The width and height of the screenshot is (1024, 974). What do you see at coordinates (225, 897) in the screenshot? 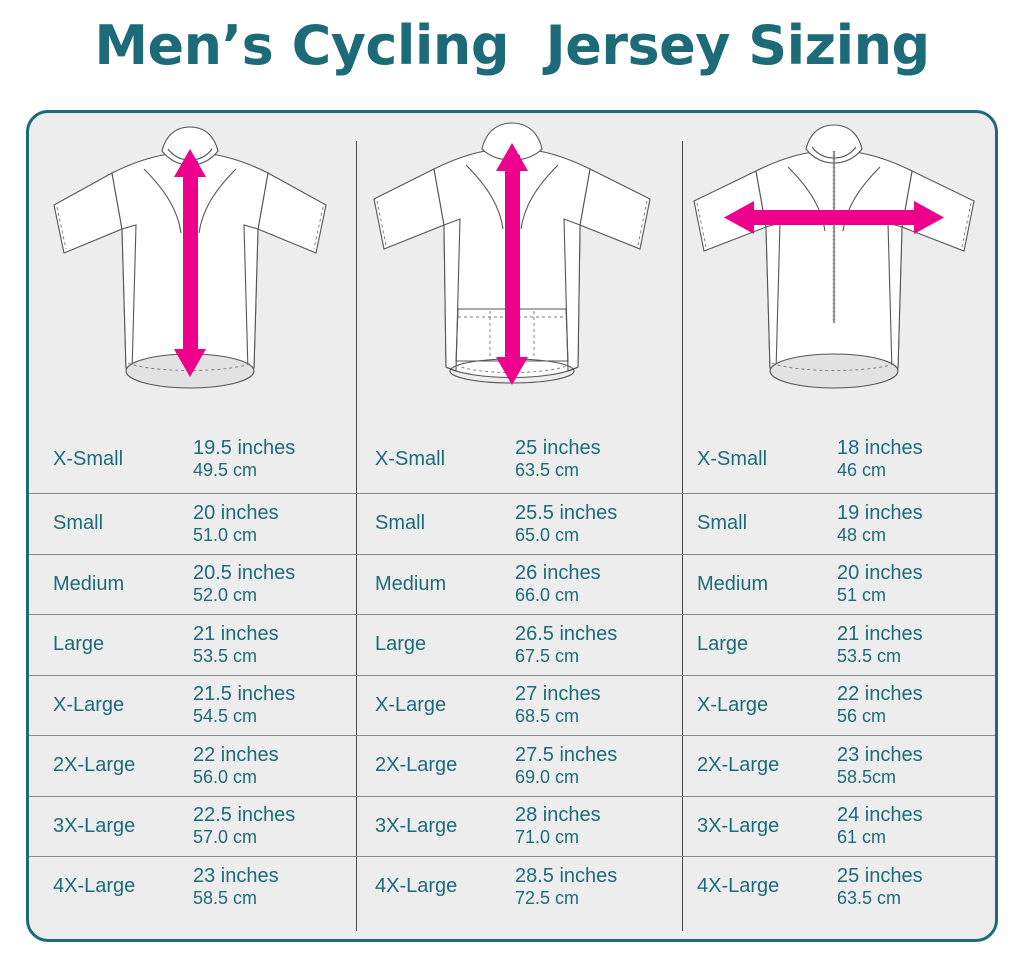
I see `measurement-cm: 58.5 cm` at bounding box center [225, 897].